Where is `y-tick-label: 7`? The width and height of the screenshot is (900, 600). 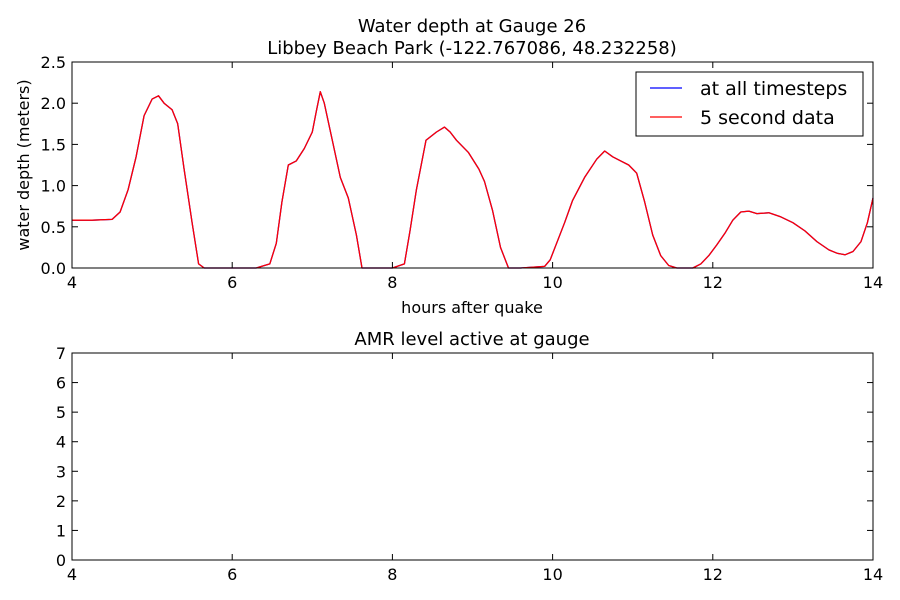
y-tick-label: 7 is located at coordinates (61, 353).